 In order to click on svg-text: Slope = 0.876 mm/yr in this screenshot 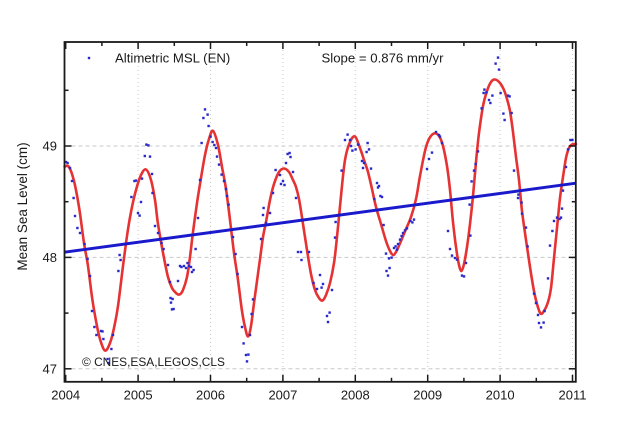, I will do `click(383, 58)`.